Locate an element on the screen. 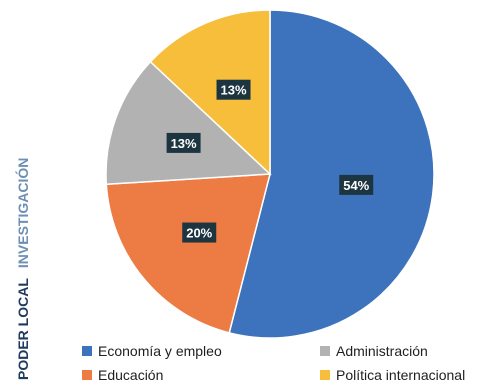 This screenshot has height=387, width=483. data-label-box-administracion is located at coordinates (183, 142).